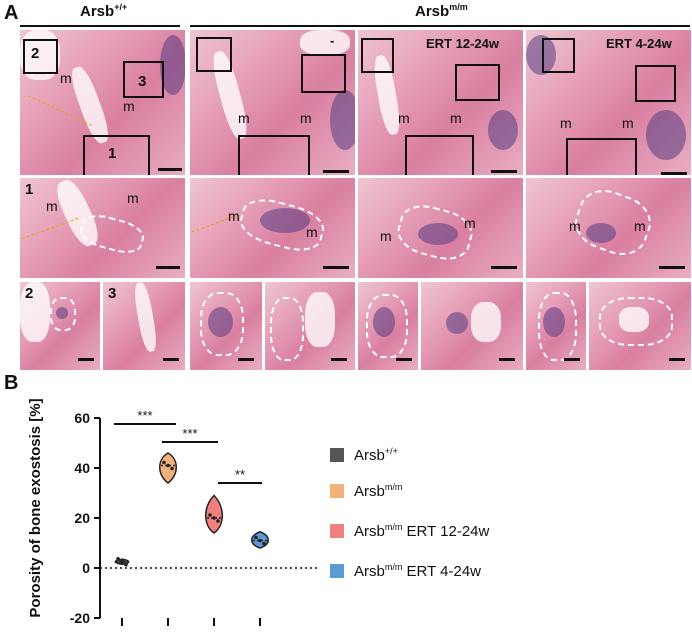  What do you see at coordinates (102, 102) in the screenshot?
I see `micrograph-overview-wildtype: 2 3 1 m m` at bounding box center [102, 102].